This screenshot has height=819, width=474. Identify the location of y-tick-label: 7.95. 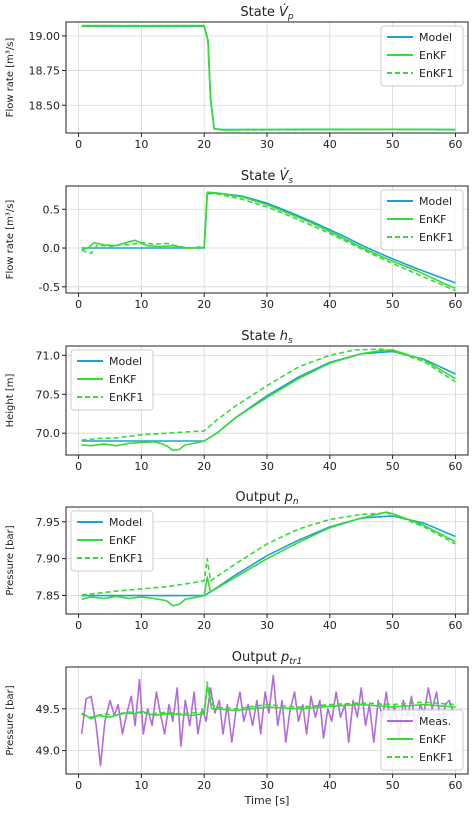
(48, 522).